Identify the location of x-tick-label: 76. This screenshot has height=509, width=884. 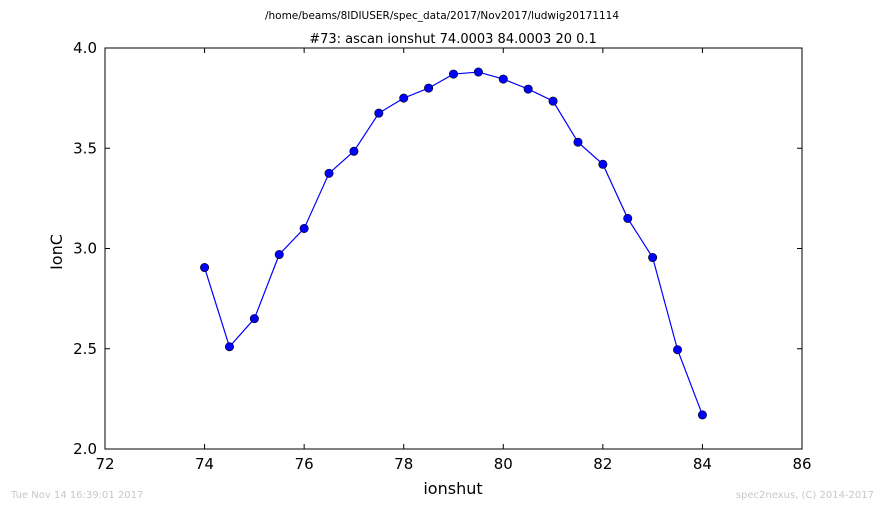
(304, 464).